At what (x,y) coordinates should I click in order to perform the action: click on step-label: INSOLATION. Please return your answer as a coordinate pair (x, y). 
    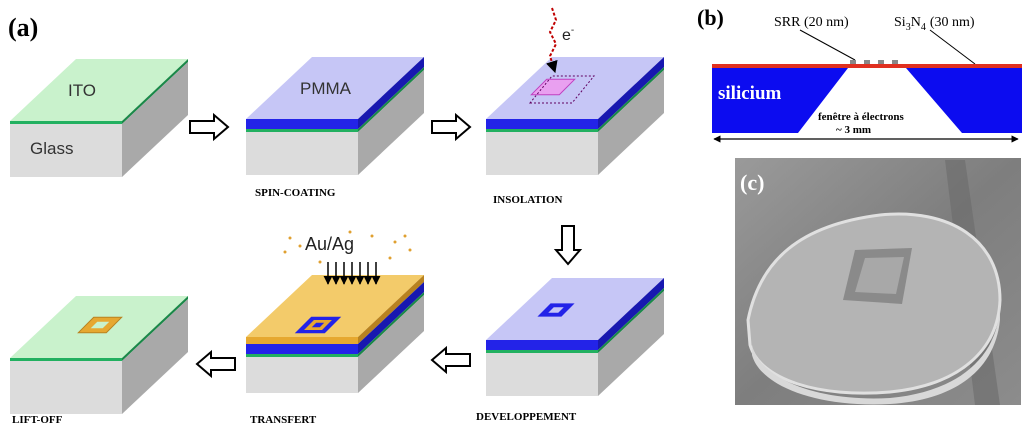
    Looking at the image, I should click on (528, 200).